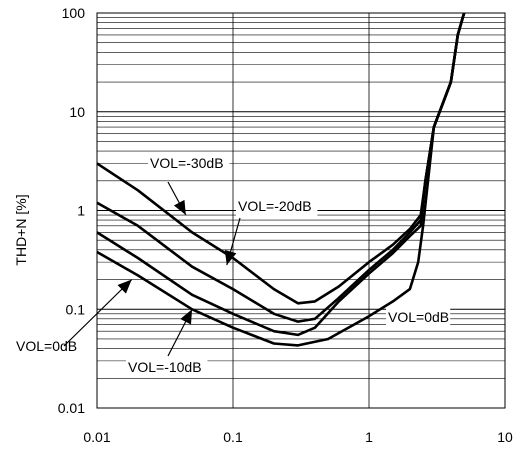  Describe the element at coordinates (98, 313) in the screenshot. I see `annotation-arrow-line` at that location.